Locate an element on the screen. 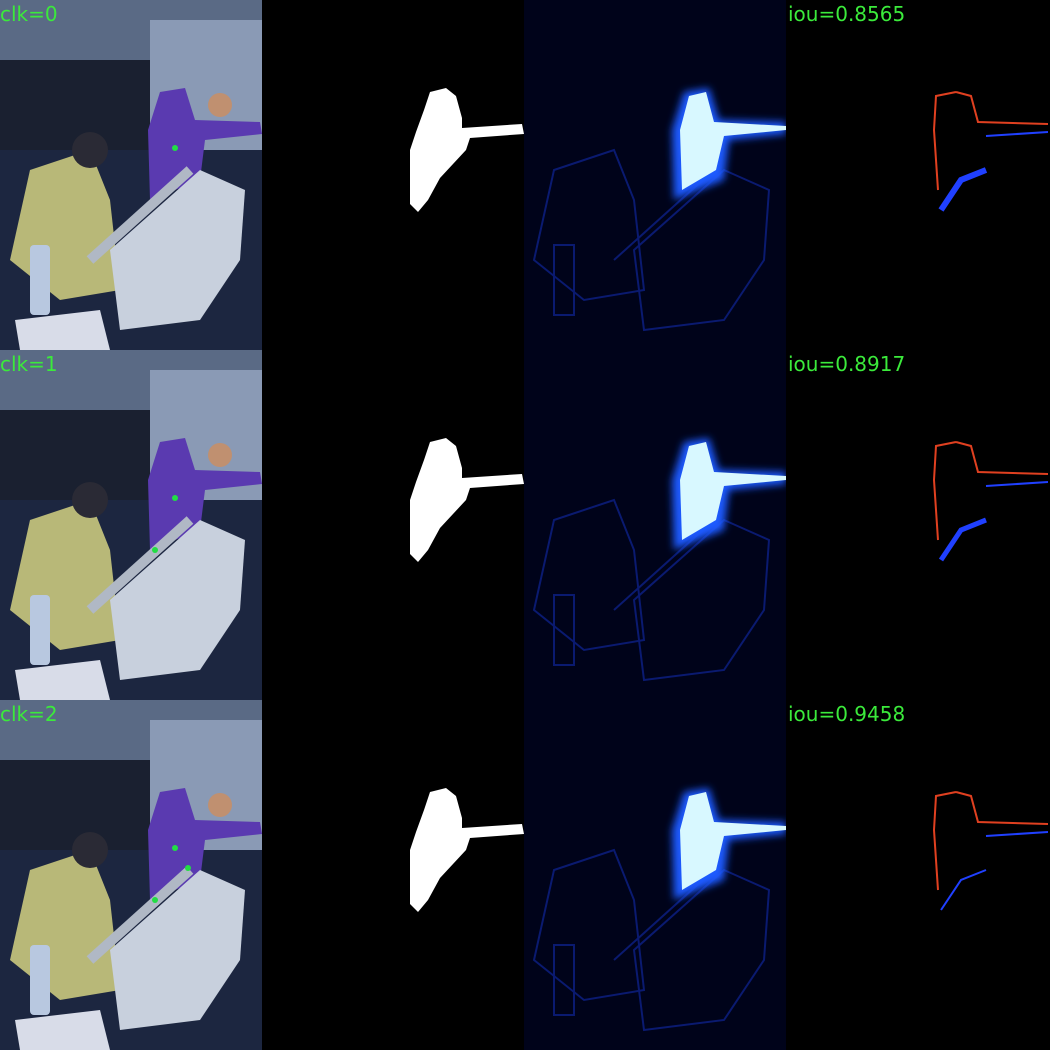 This screenshot has height=1050, width=1050. iou-label: iou=0.8565 is located at coordinates (847, 14).